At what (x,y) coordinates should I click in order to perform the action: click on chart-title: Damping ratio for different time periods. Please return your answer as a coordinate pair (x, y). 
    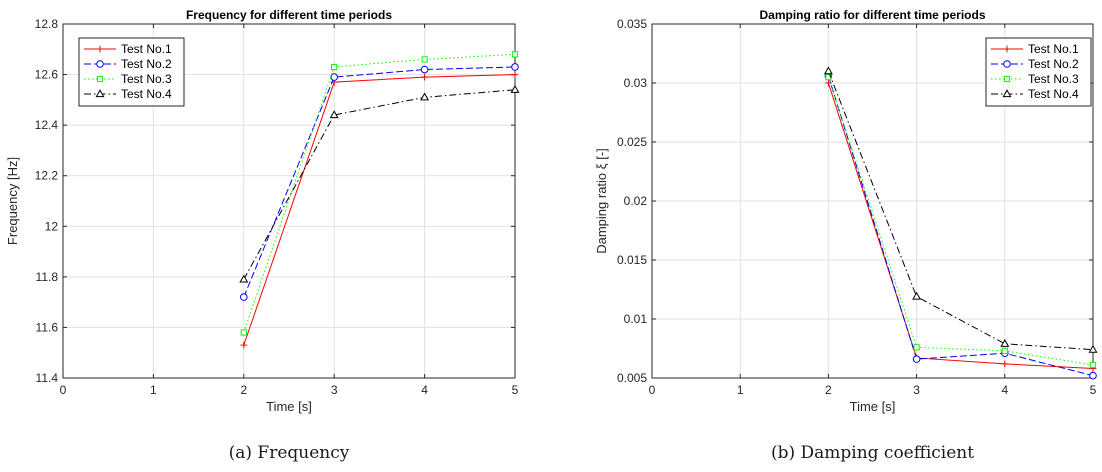
    Looking at the image, I should click on (872, 15).